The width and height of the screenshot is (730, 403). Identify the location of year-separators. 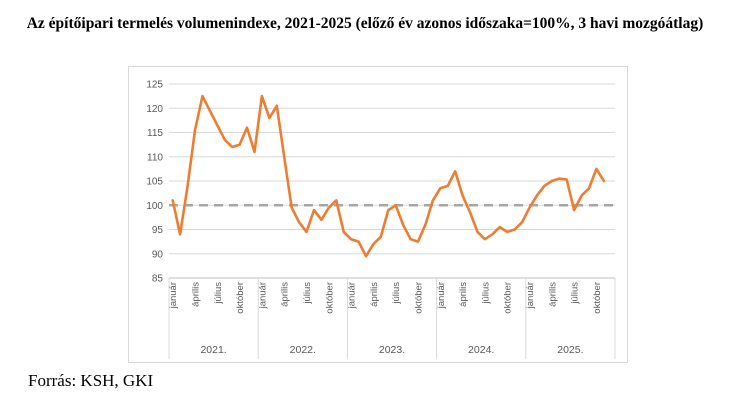
(392, 318).